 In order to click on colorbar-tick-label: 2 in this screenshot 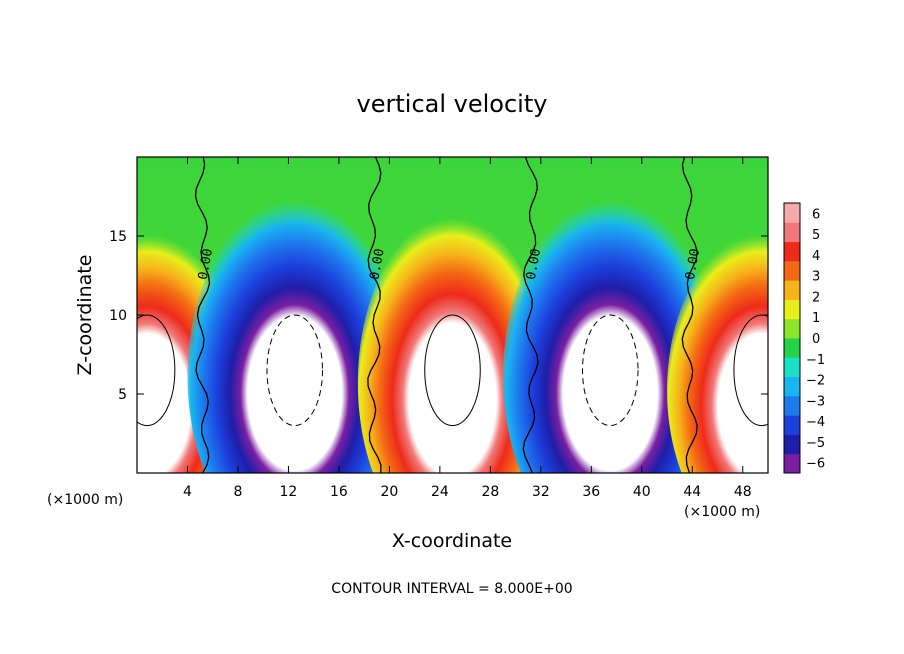, I will do `click(816, 297)`.